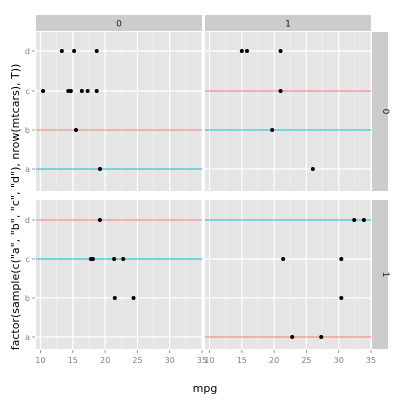 The height and width of the screenshot is (400, 400). I want to click on x-axis-title: mpg, so click(205, 388).